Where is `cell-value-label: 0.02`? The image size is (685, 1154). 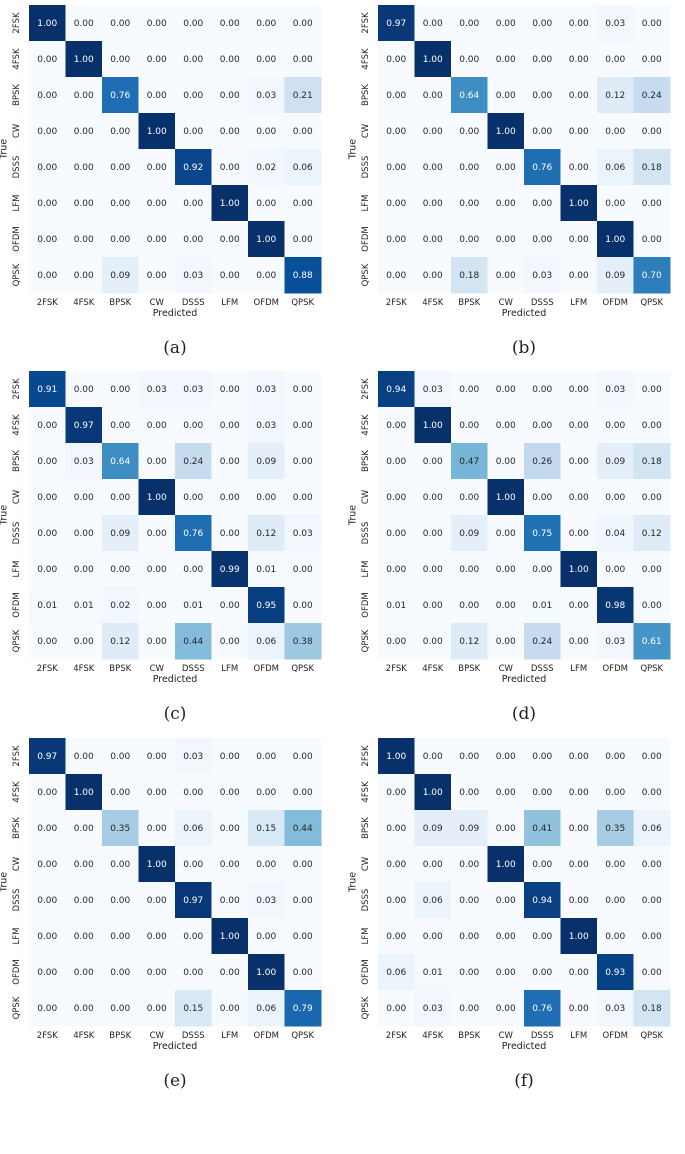 cell-value-label: 0.02 is located at coordinates (266, 168).